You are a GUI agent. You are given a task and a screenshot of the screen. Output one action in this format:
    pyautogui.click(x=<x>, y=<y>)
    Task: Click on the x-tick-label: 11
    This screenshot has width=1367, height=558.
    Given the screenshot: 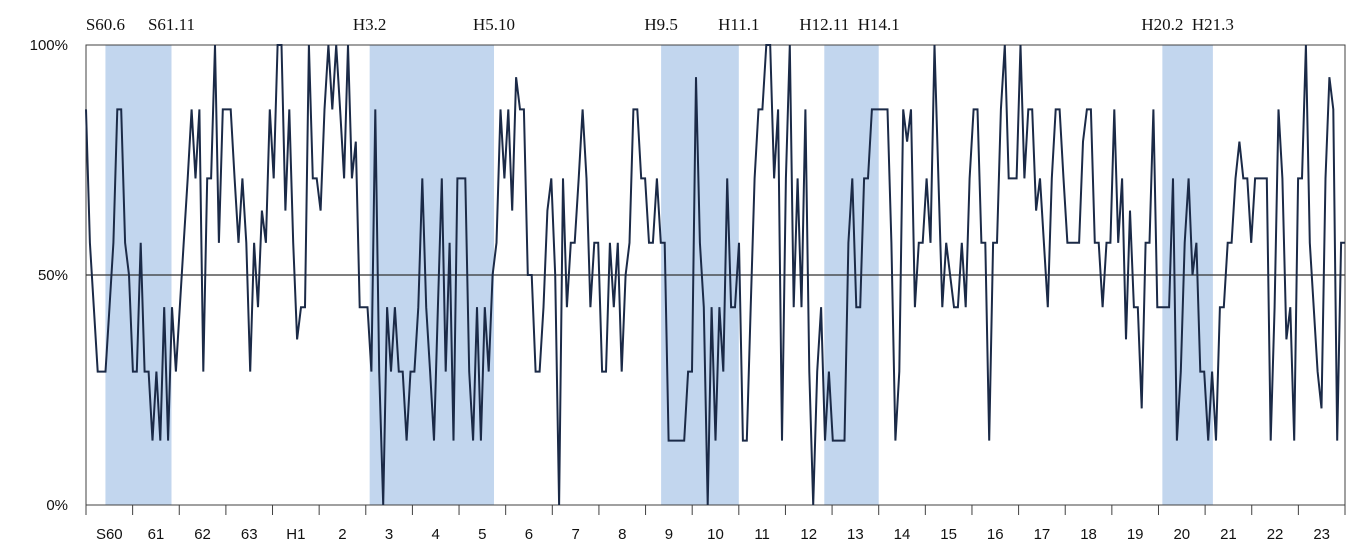 What is the action you would take?
    pyautogui.click(x=762, y=534)
    